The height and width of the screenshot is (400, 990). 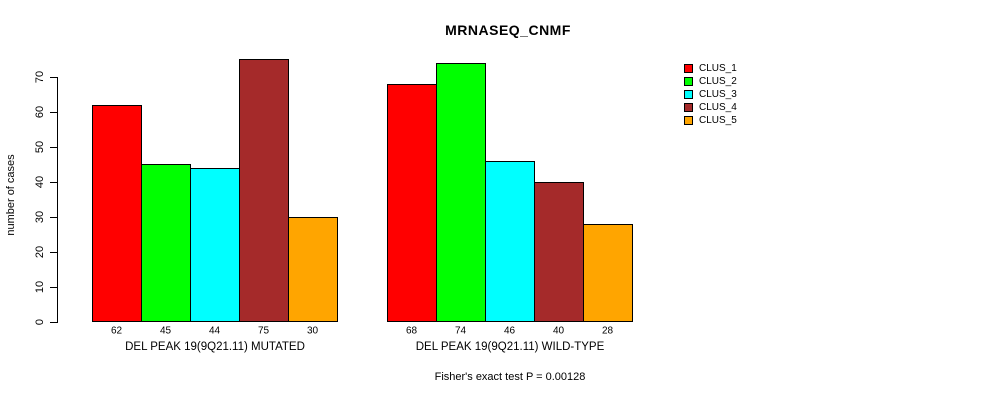 I want to click on y-tick-label: 20, so click(x=40, y=252).